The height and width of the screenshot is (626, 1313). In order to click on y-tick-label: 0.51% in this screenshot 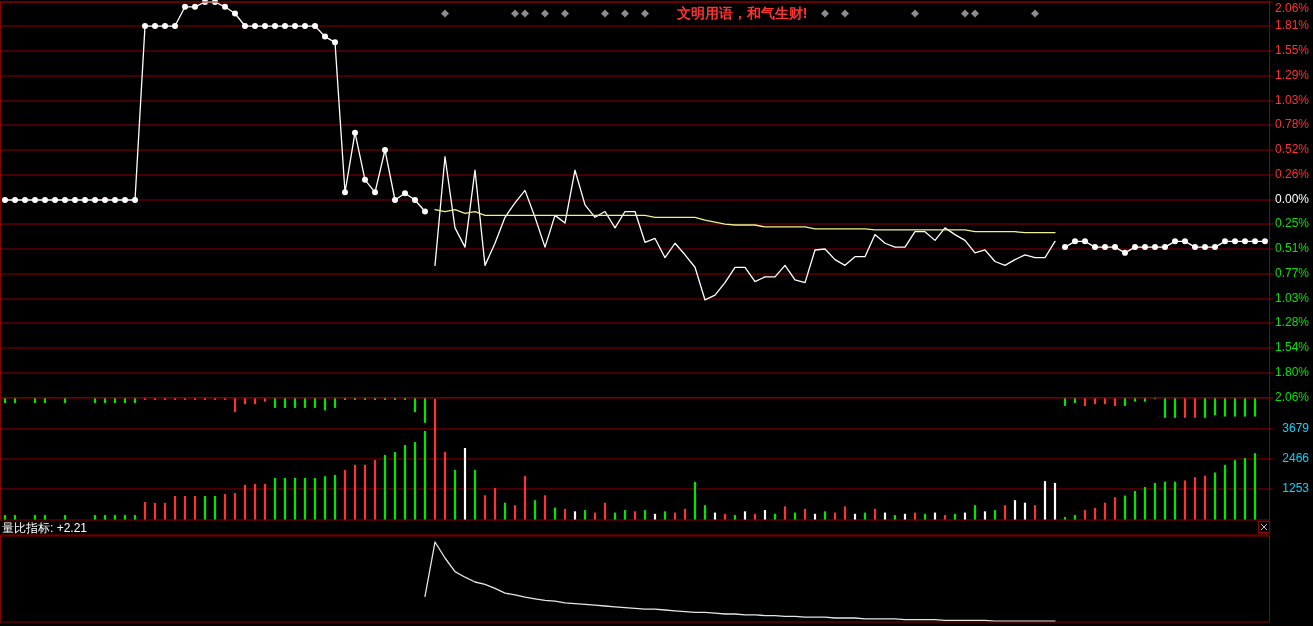, I will do `click(1292, 248)`.